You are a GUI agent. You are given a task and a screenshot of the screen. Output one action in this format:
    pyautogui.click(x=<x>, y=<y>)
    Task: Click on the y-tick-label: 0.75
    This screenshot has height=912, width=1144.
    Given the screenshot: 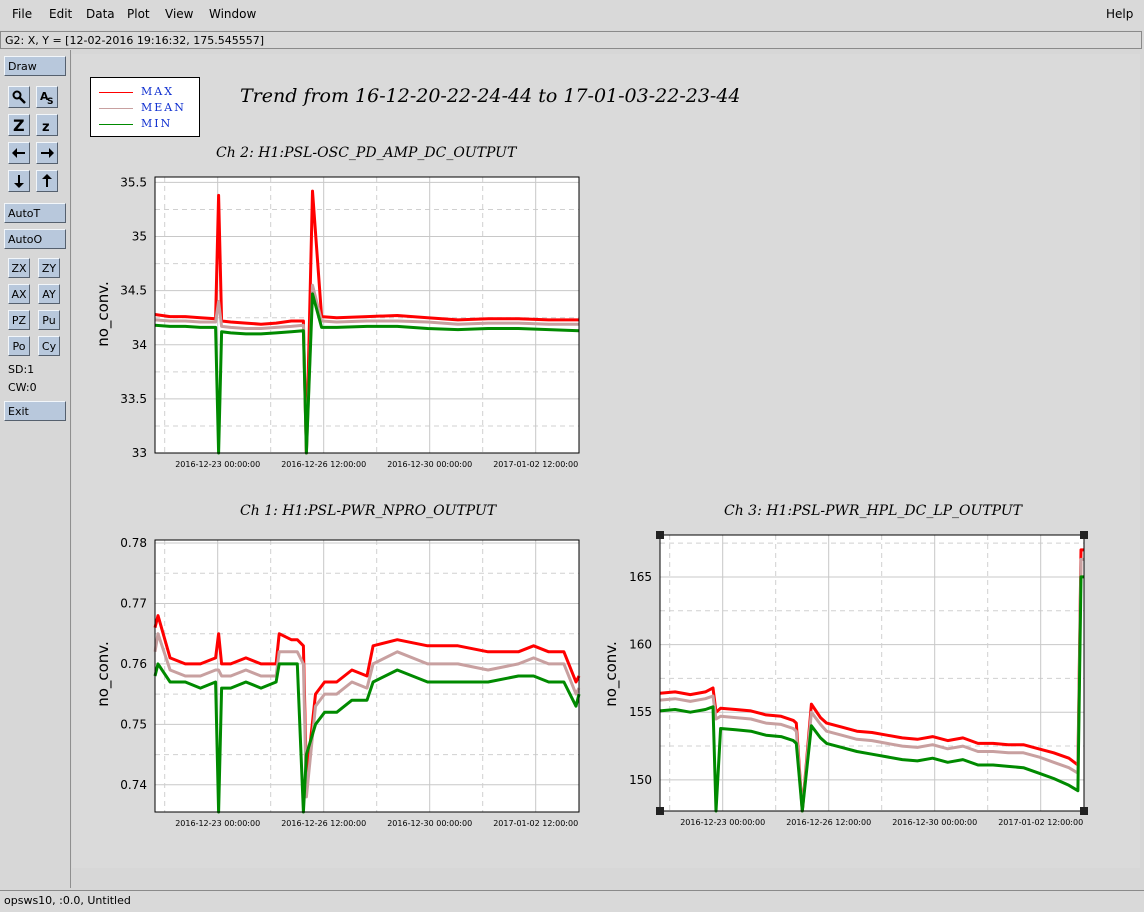 What is the action you would take?
    pyautogui.click(x=133, y=724)
    